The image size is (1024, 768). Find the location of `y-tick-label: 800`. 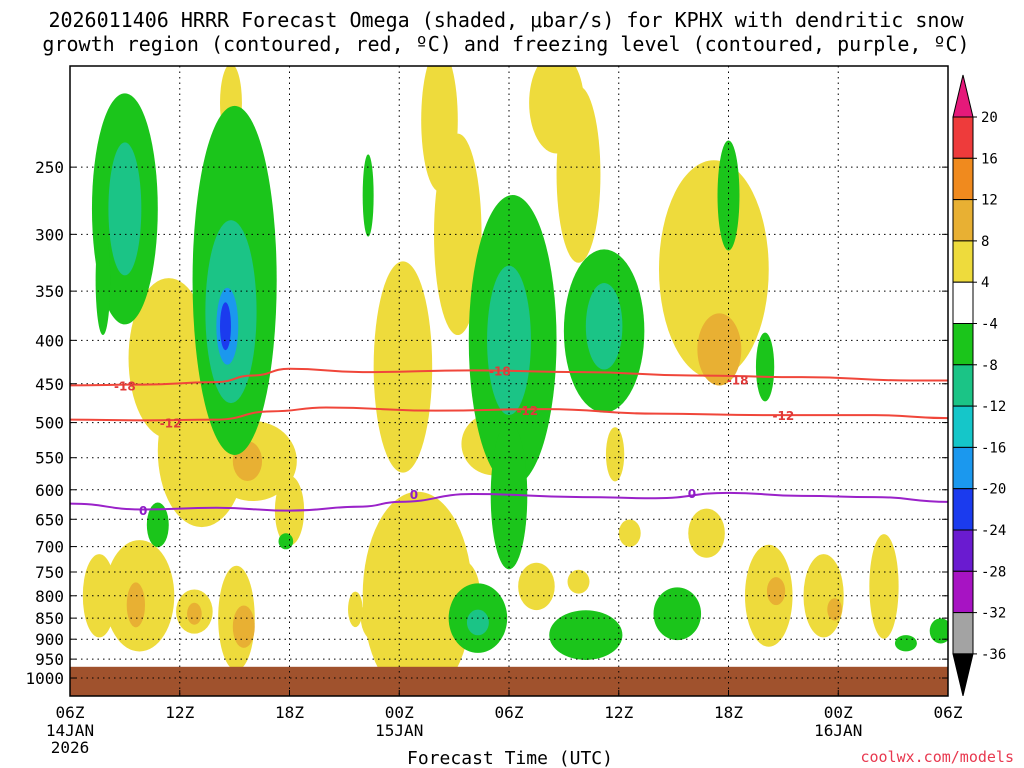

y-tick-label: 800 is located at coordinates (49, 596).